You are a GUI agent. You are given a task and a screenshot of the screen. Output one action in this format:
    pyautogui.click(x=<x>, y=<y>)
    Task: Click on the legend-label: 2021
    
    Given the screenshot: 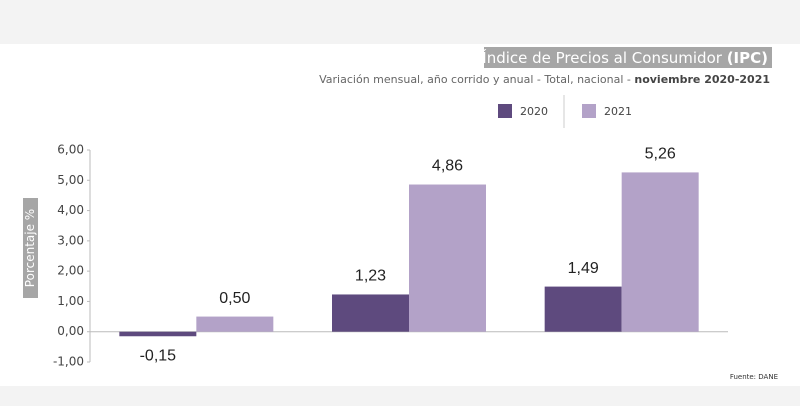 What is the action you would take?
    pyautogui.click(x=618, y=111)
    